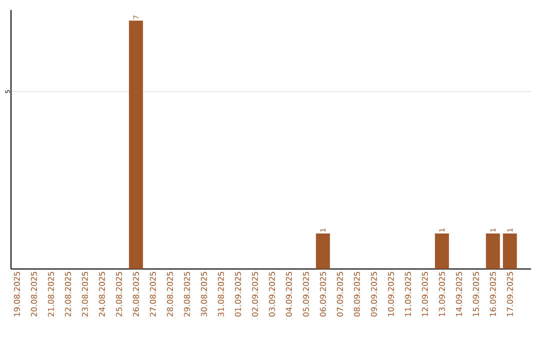 The image size is (540, 340). Describe the element at coordinates (271, 294) in the screenshot. I see `x-tick-label: 03.09.2025` at that location.